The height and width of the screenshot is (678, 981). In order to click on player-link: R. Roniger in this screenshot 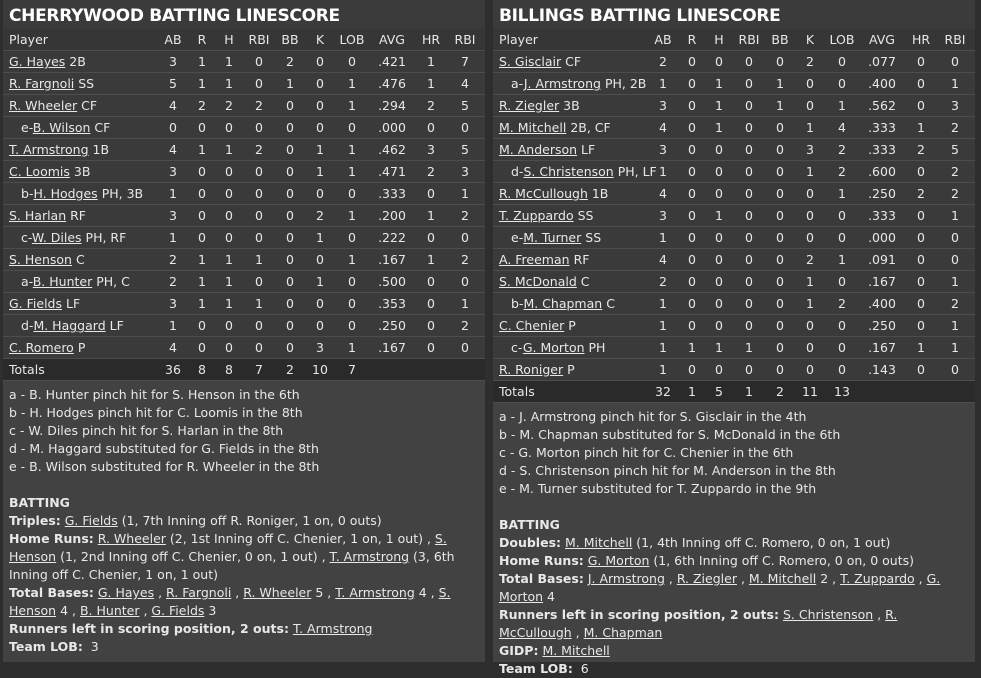, I will do `click(531, 369)`.